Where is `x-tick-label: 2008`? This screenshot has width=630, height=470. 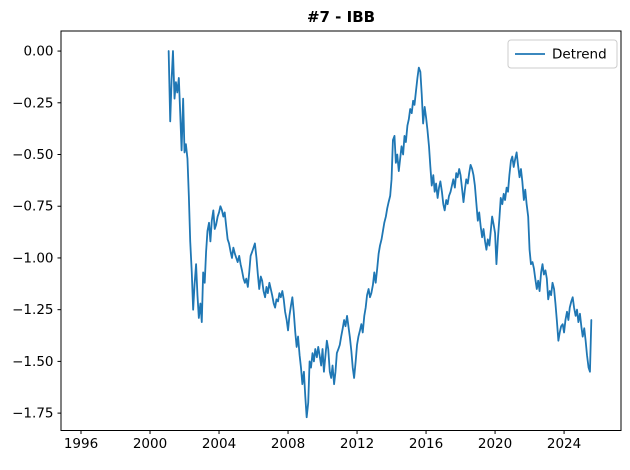 x-tick-label: 2008 is located at coordinates (288, 444).